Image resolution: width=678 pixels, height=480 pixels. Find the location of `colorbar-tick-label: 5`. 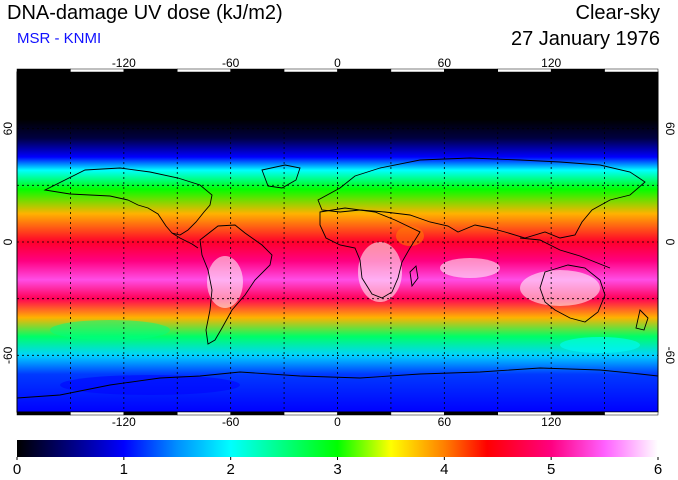

colorbar-tick-label: 5 is located at coordinates (551, 469).